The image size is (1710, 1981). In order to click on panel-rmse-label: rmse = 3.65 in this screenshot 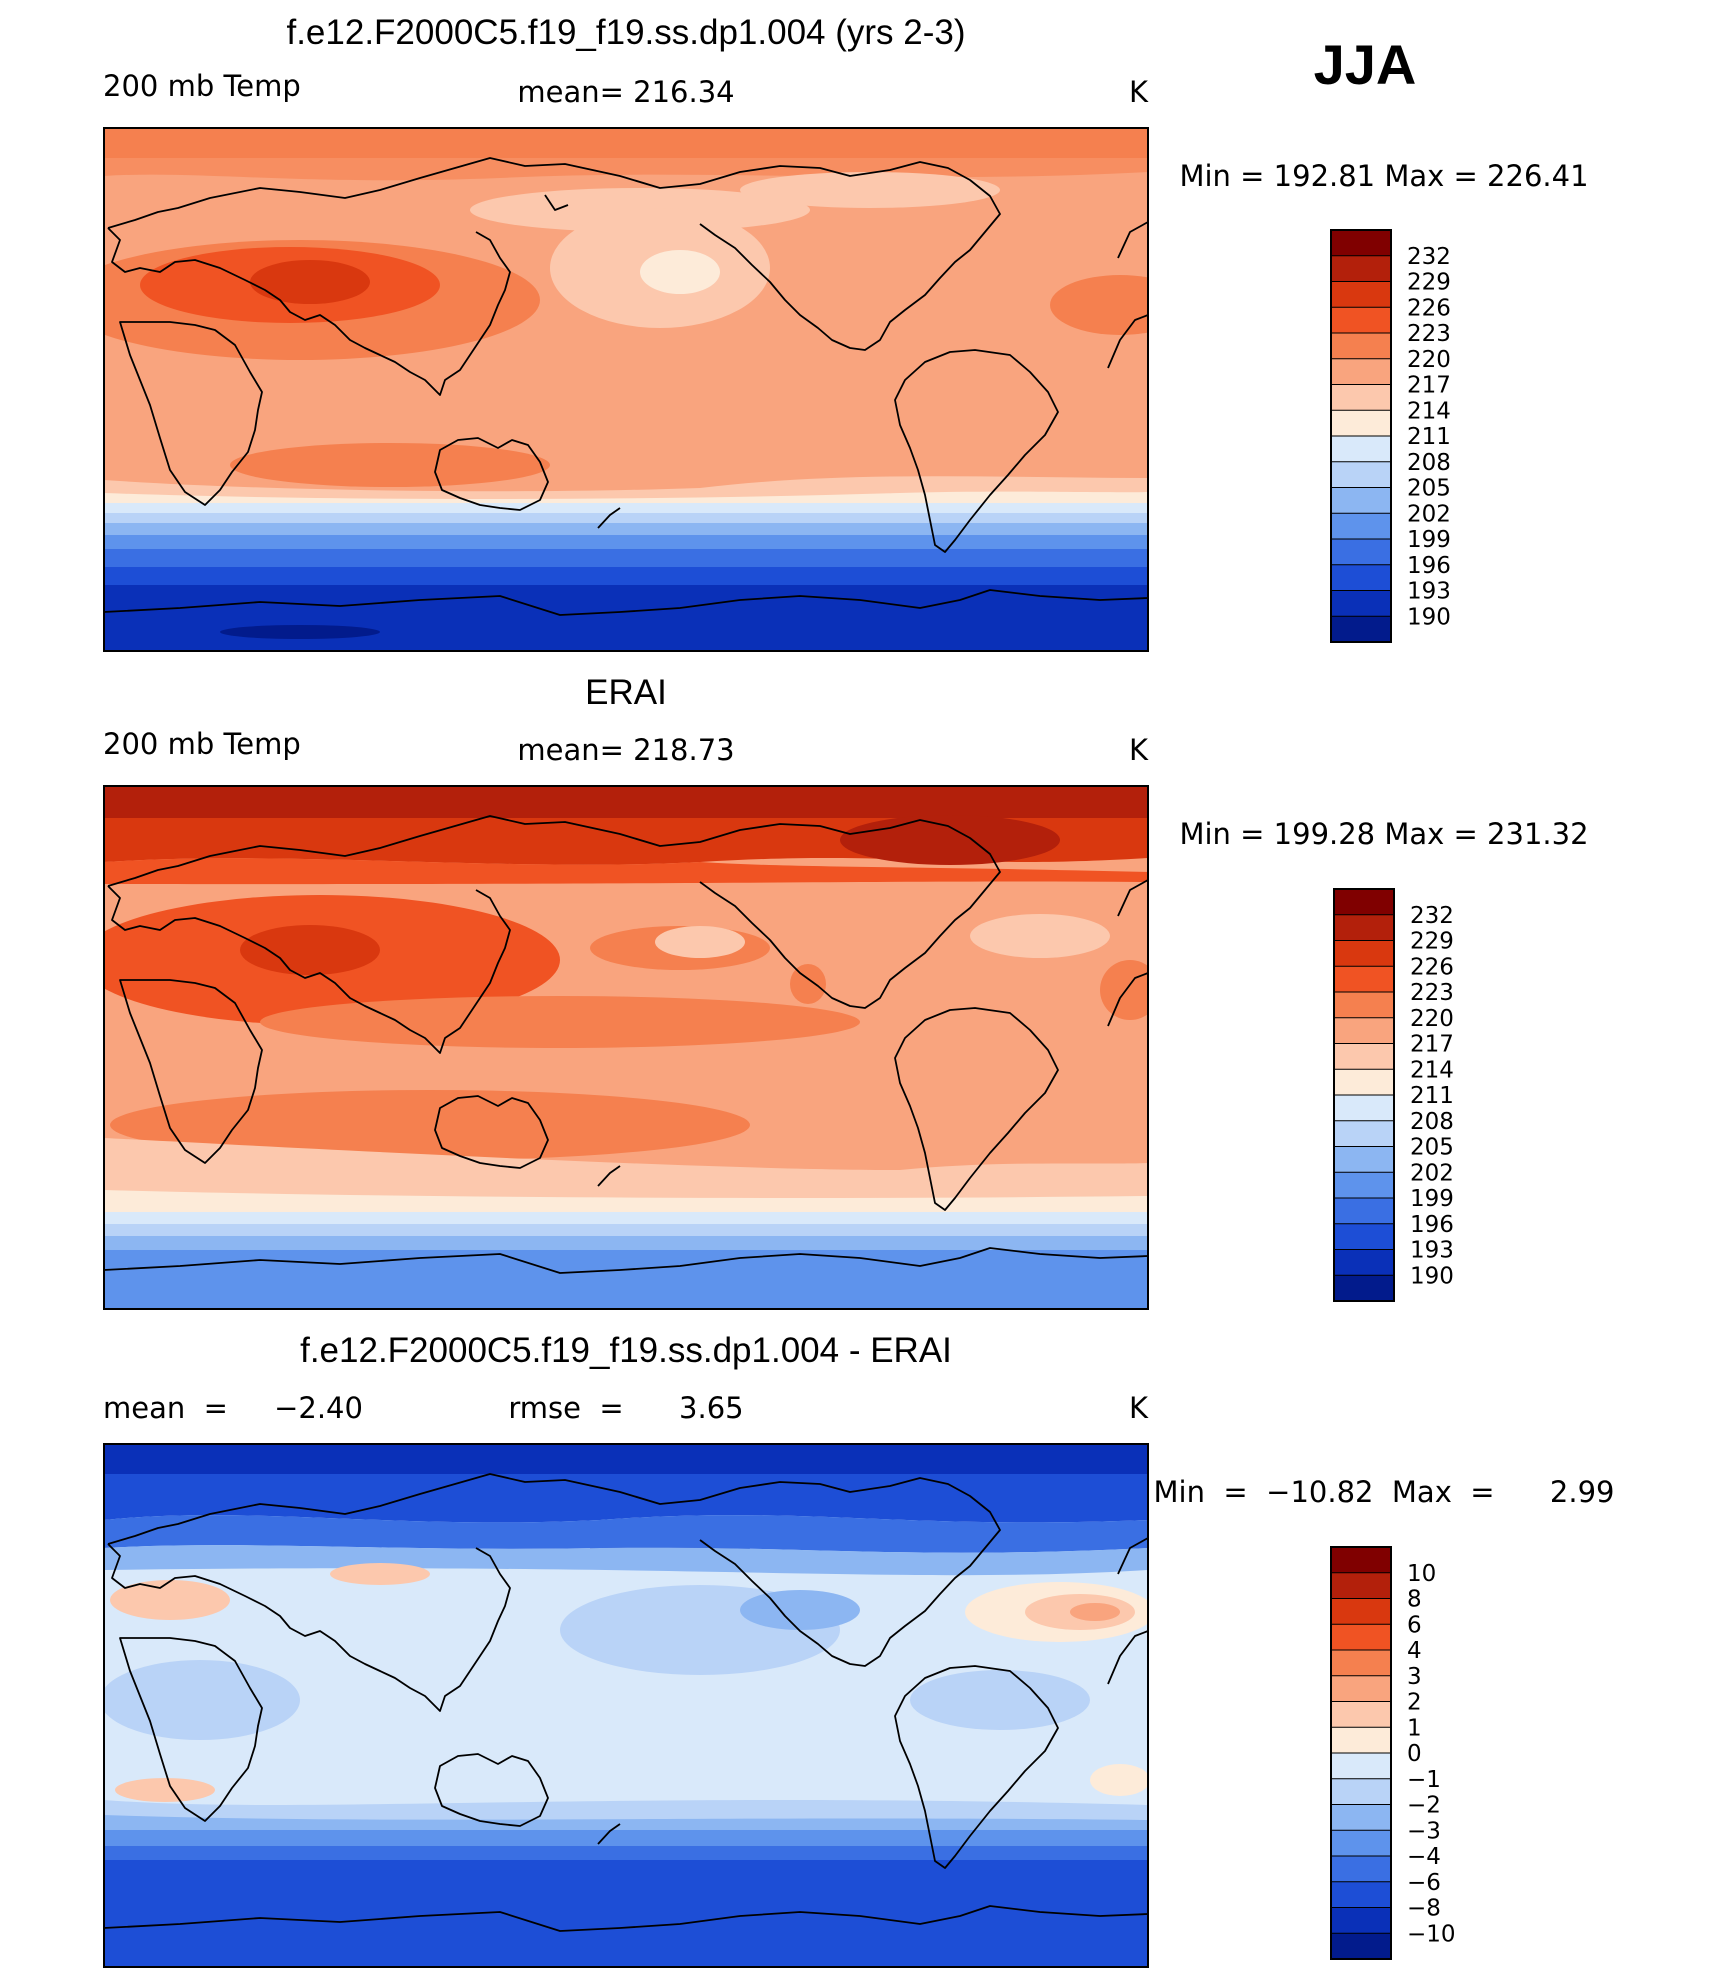, I will do `click(625, 1408)`.